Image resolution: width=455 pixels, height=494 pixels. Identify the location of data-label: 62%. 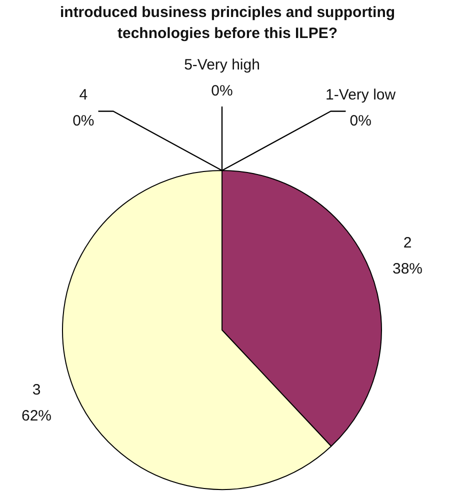
(36, 416).